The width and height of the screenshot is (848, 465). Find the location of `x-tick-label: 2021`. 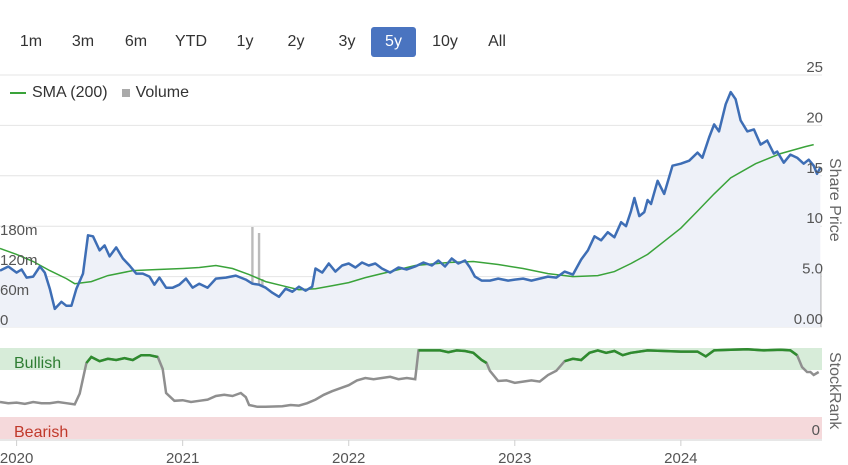

x-tick-label: 2021 is located at coordinates (182, 457).